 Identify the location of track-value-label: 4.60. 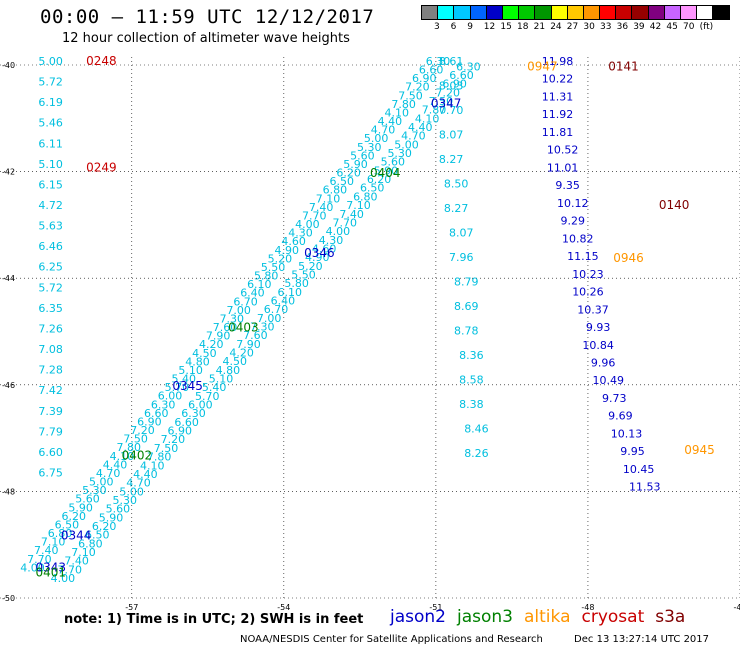
(324, 248).